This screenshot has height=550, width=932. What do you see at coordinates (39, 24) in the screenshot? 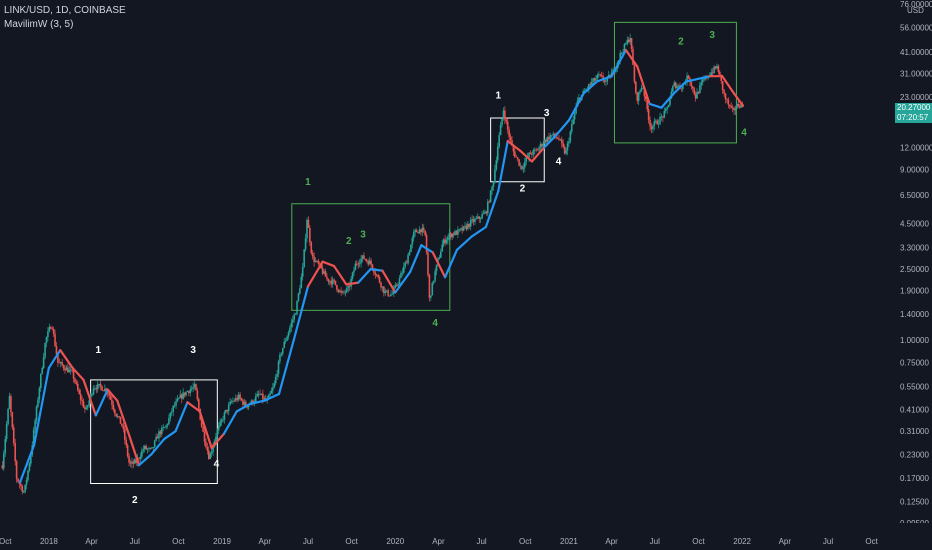
I see `indicator-title: MavilimW (3, 5)` at bounding box center [39, 24].